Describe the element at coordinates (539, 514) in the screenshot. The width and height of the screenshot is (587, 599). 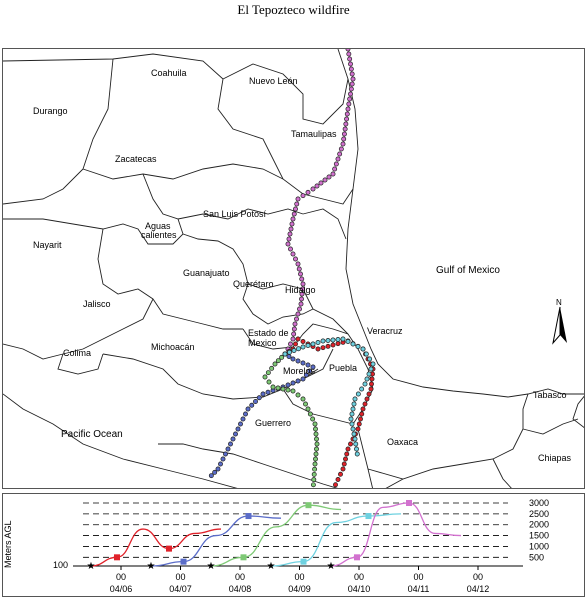
I see `right-tick-label: 2500` at that location.